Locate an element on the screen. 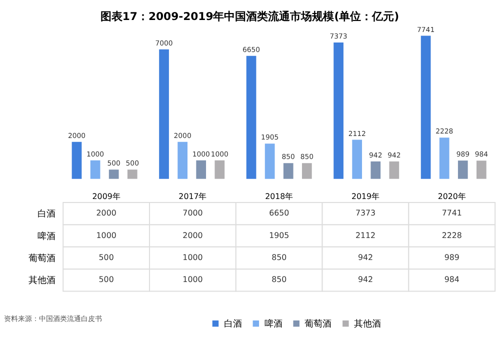 This screenshot has width=500, height=362. data-label: 2112 is located at coordinates (365, 235).